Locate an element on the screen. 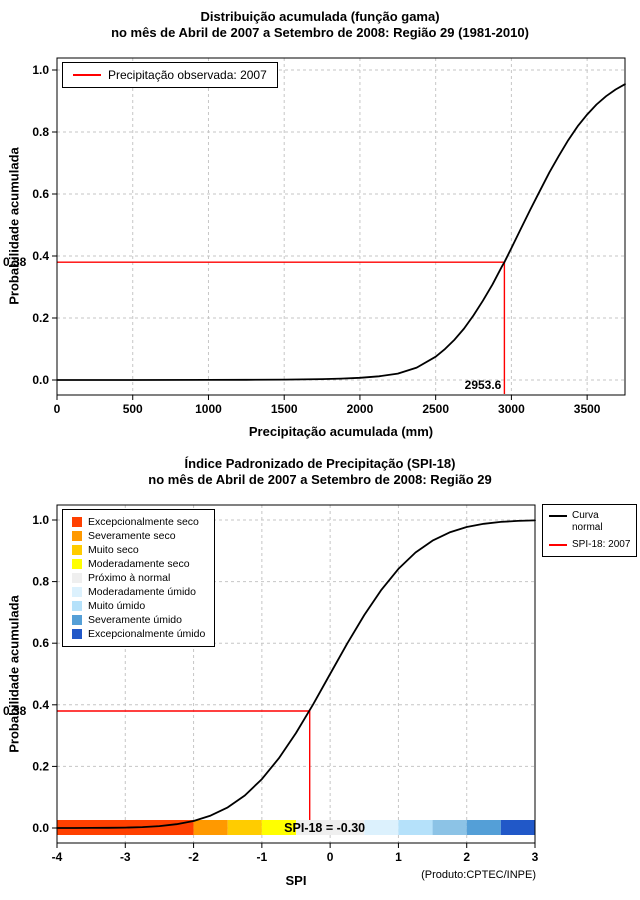  x-tick-label: 2 is located at coordinates (466, 857).